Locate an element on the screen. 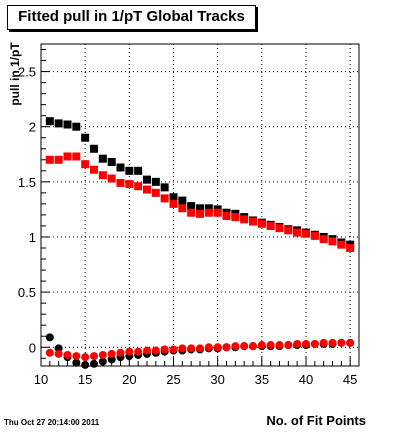 The image size is (400, 433). y-tick-label: 2.5 is located at coordinates (27, 72).